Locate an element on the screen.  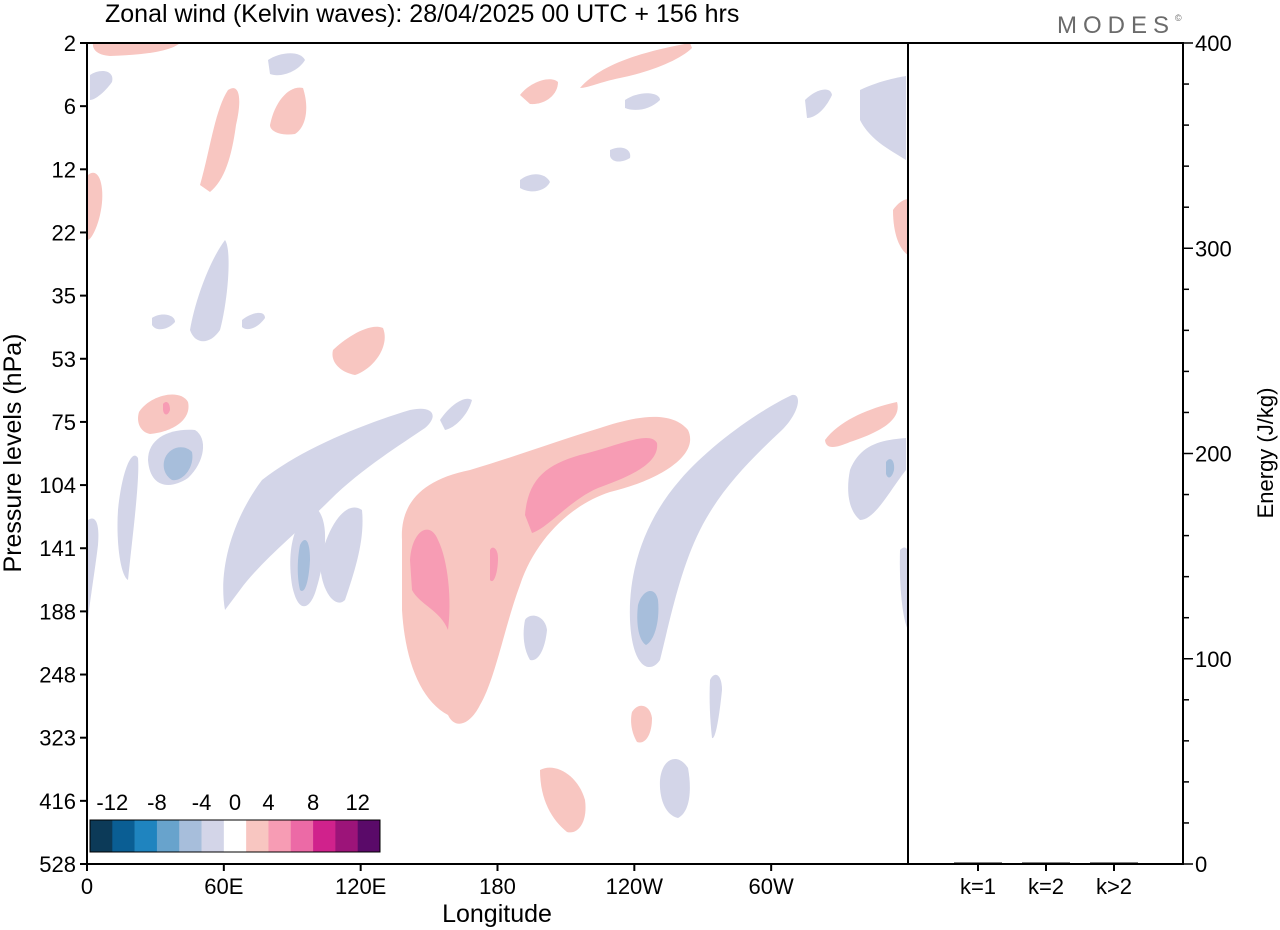
y-tick-label: 12 is located at coordinates (64, 169).